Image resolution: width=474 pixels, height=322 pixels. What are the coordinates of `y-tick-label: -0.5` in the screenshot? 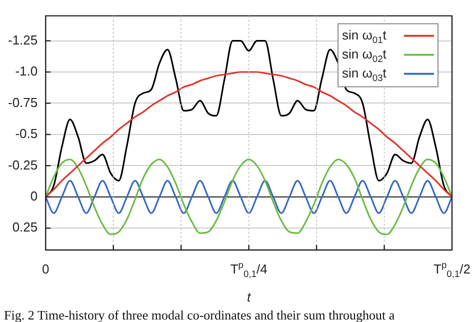 It's located at (26, 134).